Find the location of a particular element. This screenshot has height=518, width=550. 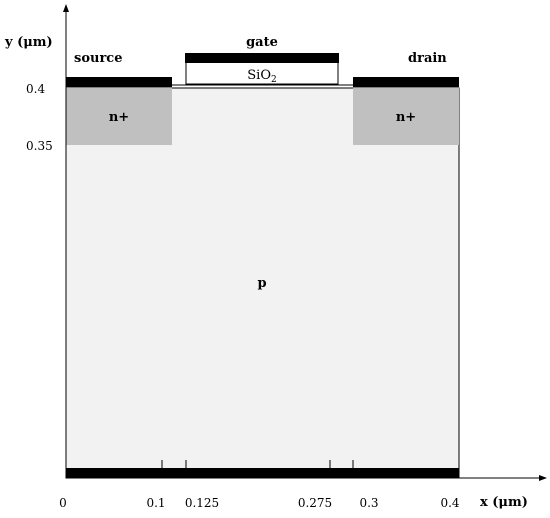

gate-contact is located at coordinates (262, 58).